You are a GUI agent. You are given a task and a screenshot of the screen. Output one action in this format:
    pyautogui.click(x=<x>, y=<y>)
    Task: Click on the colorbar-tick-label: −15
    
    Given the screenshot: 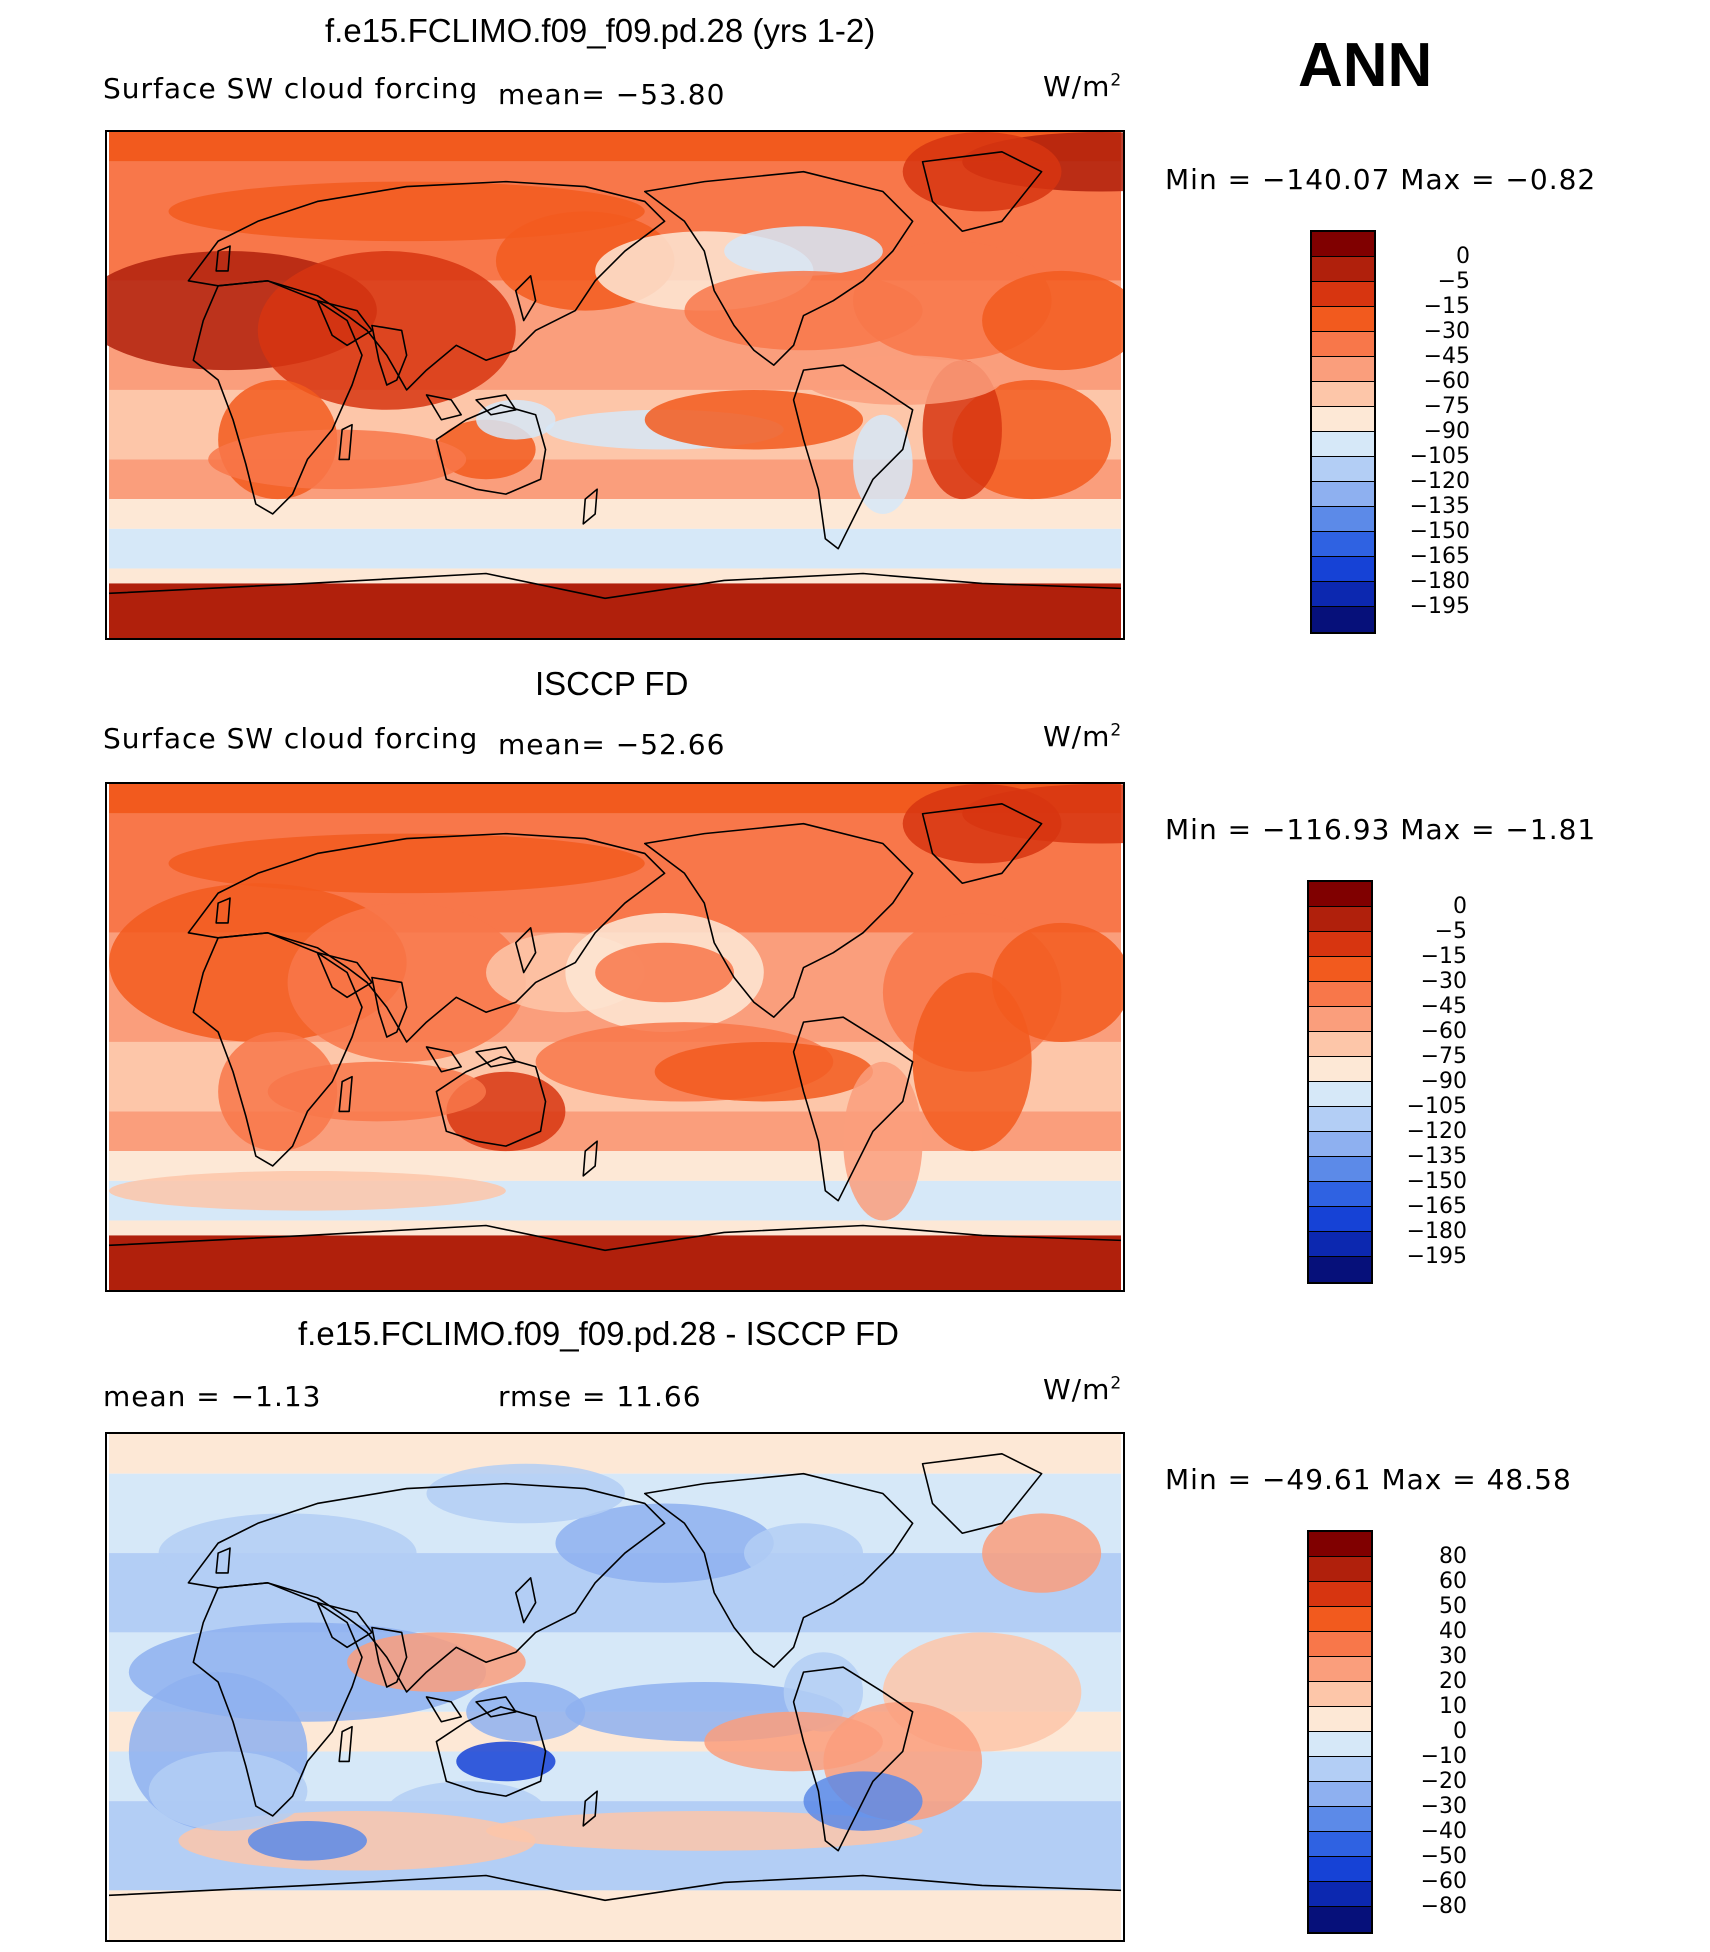 What is the action you would take?
    pyautogui.click(x=1446, y=306)
    